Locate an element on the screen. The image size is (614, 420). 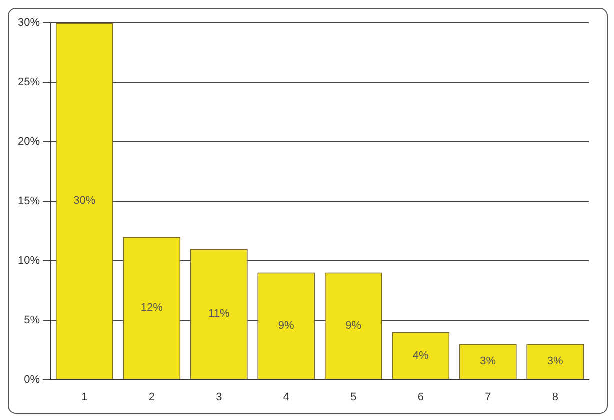
data-label: 4% is located at coordinates (421, 356).